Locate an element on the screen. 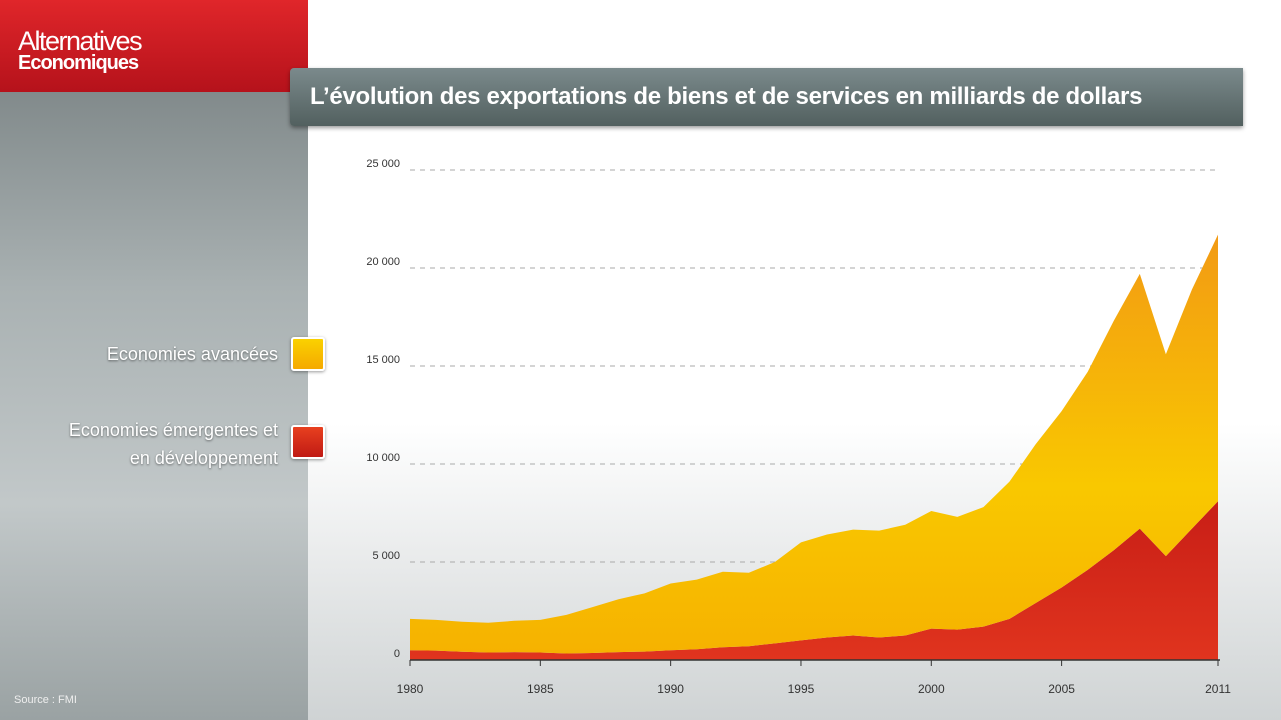 Image resolution: width=1281 pixels, height=720 pixels. y-tick-label: 25 000 is located at coordinates (383, 164).